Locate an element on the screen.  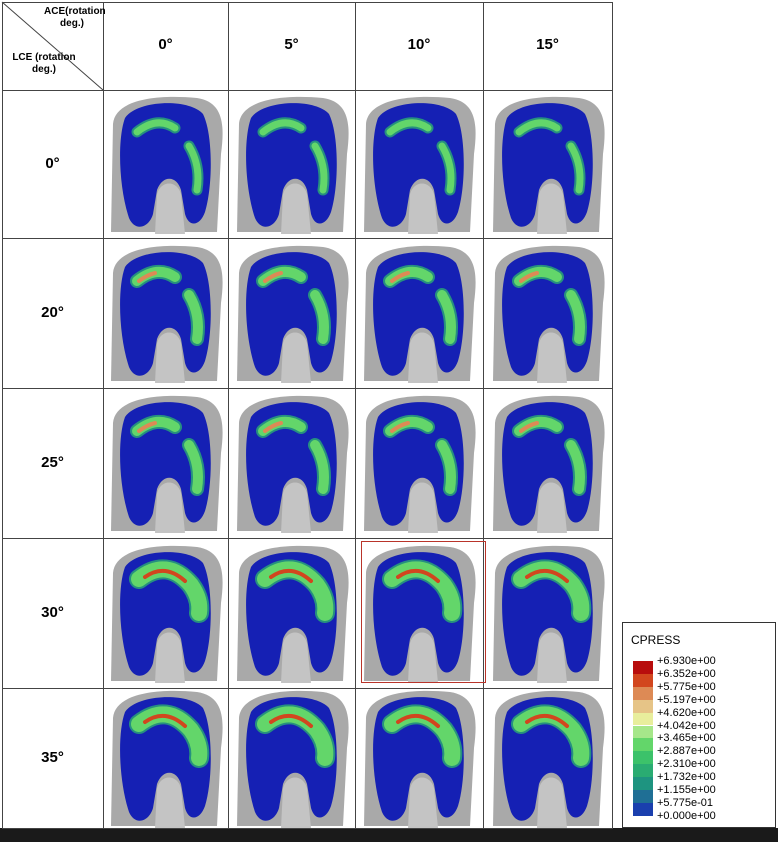
row-header: 35° is located at coordinates (52, 757).